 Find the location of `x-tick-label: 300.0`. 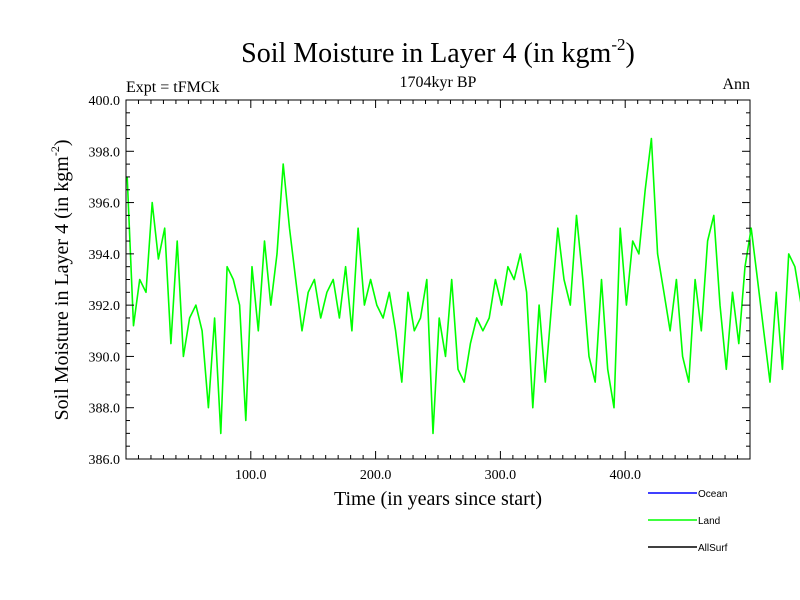

x-tick-label: 300.0 is located at coordinates (501, 475).